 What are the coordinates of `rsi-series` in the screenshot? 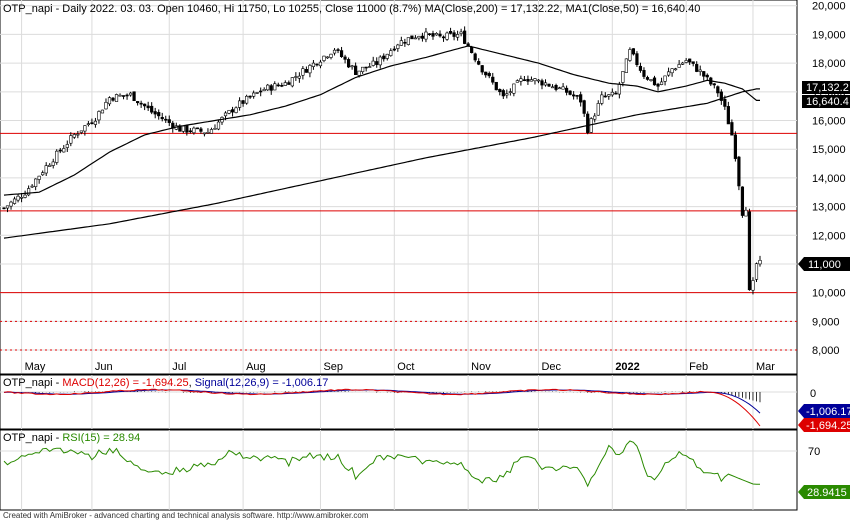 It's located at (381, 464).